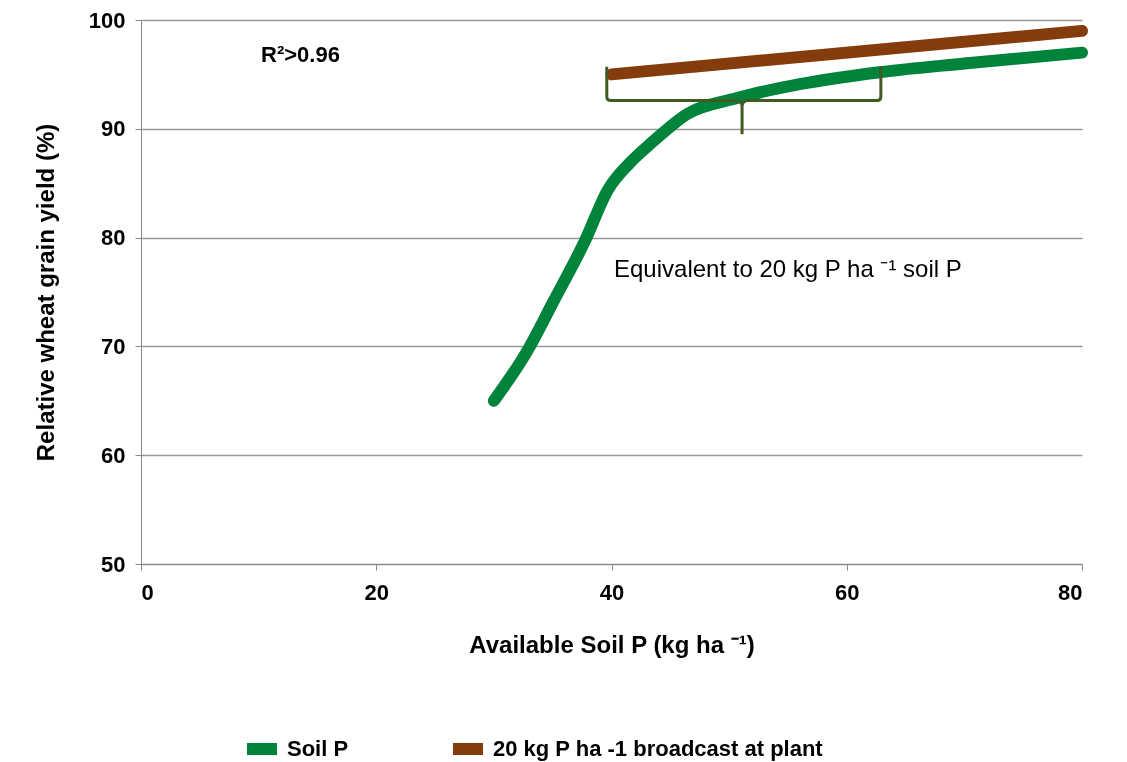  What do you see at coordinates (318, 748) in the screenshot?
I see `legend-label: Soil P` at bounding box center [318, 748].